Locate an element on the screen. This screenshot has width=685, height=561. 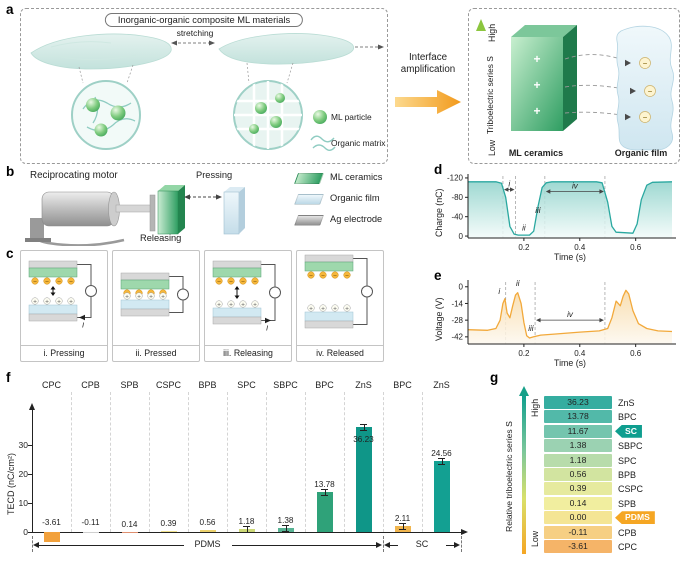
pressed-diagram: −+−+−+−+ is located at coordinates (154, 294).